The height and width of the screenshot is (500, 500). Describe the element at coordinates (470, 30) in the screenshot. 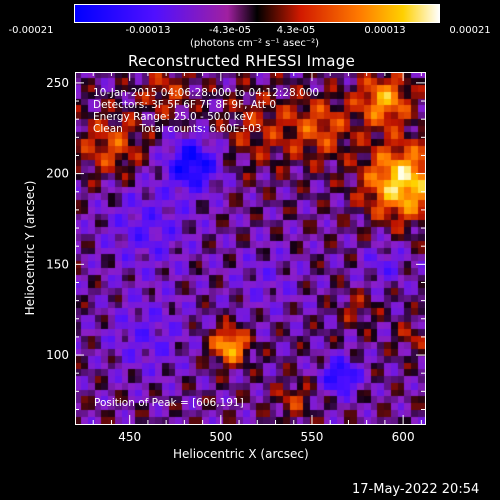

I see `colorbar-tick-label: 0.00021` at that location.